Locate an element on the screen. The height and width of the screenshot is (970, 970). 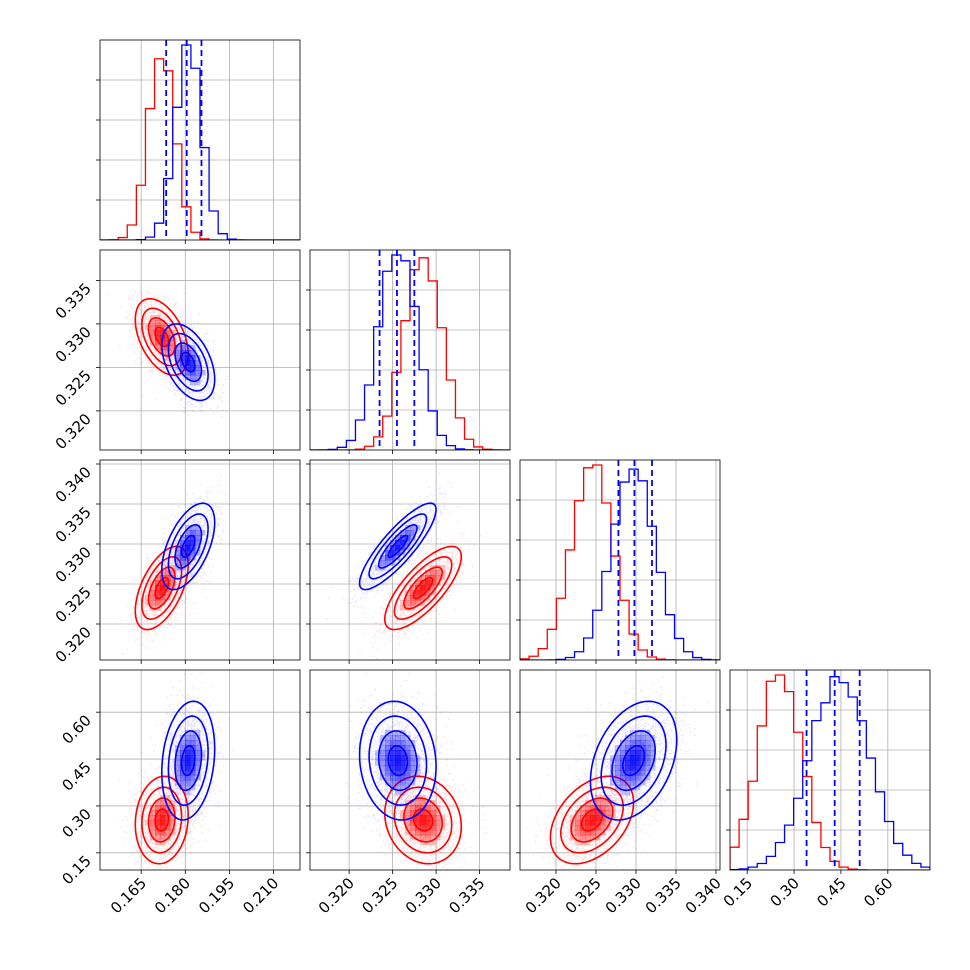
x-tick-label: 0.335 is located at coordinates (466, 895).